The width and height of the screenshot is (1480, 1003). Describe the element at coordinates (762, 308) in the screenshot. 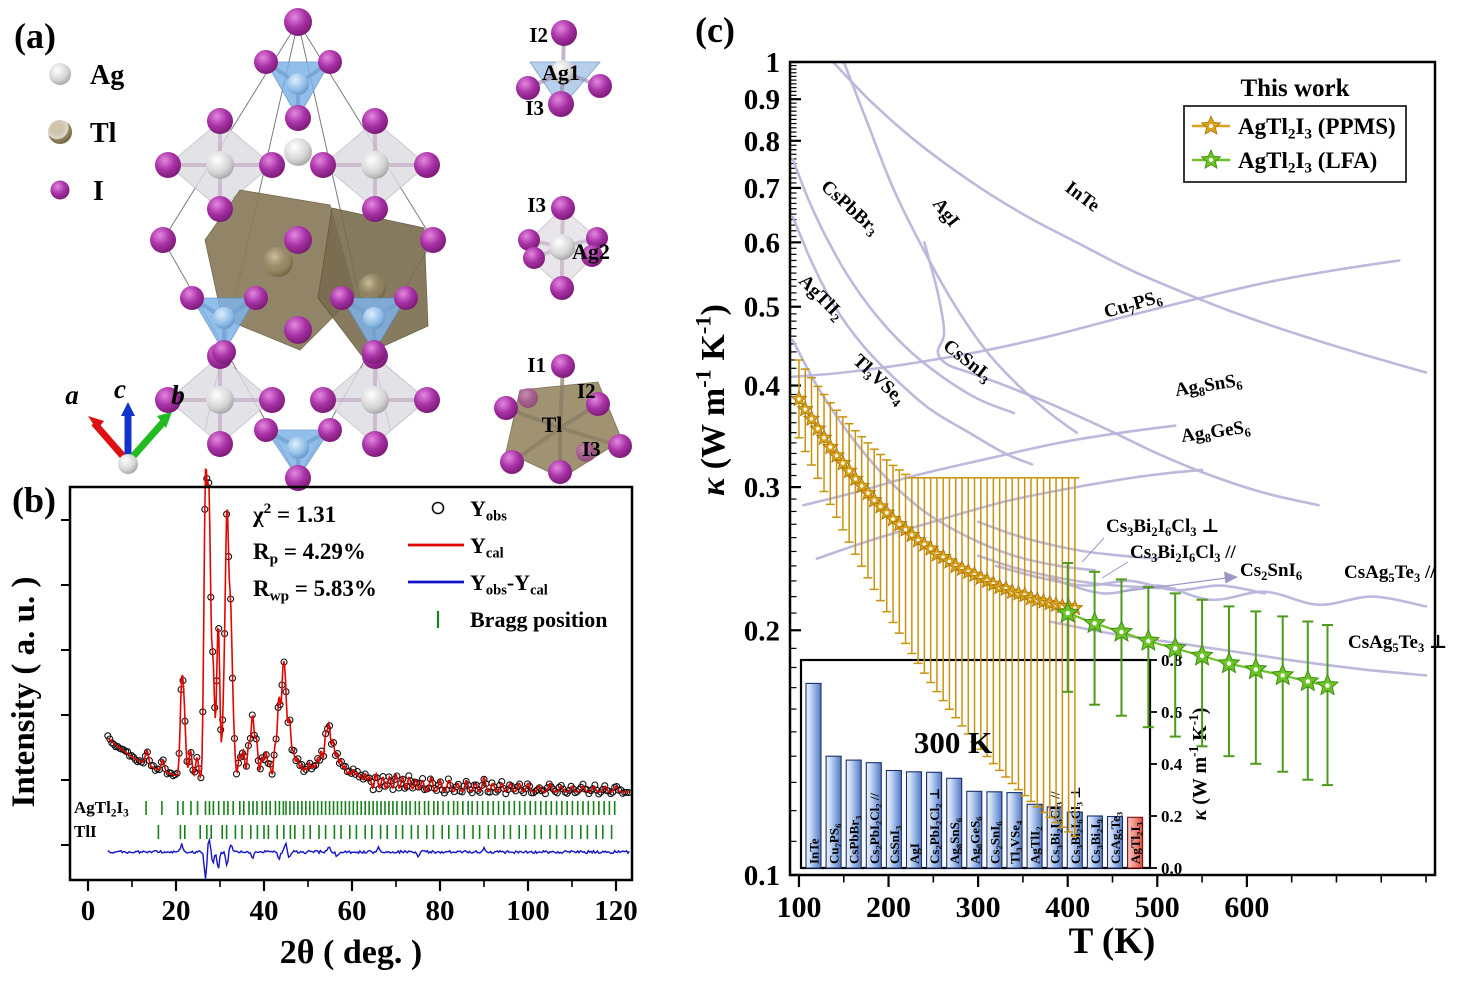

I see `y-tick-label: 0.5` at that location.